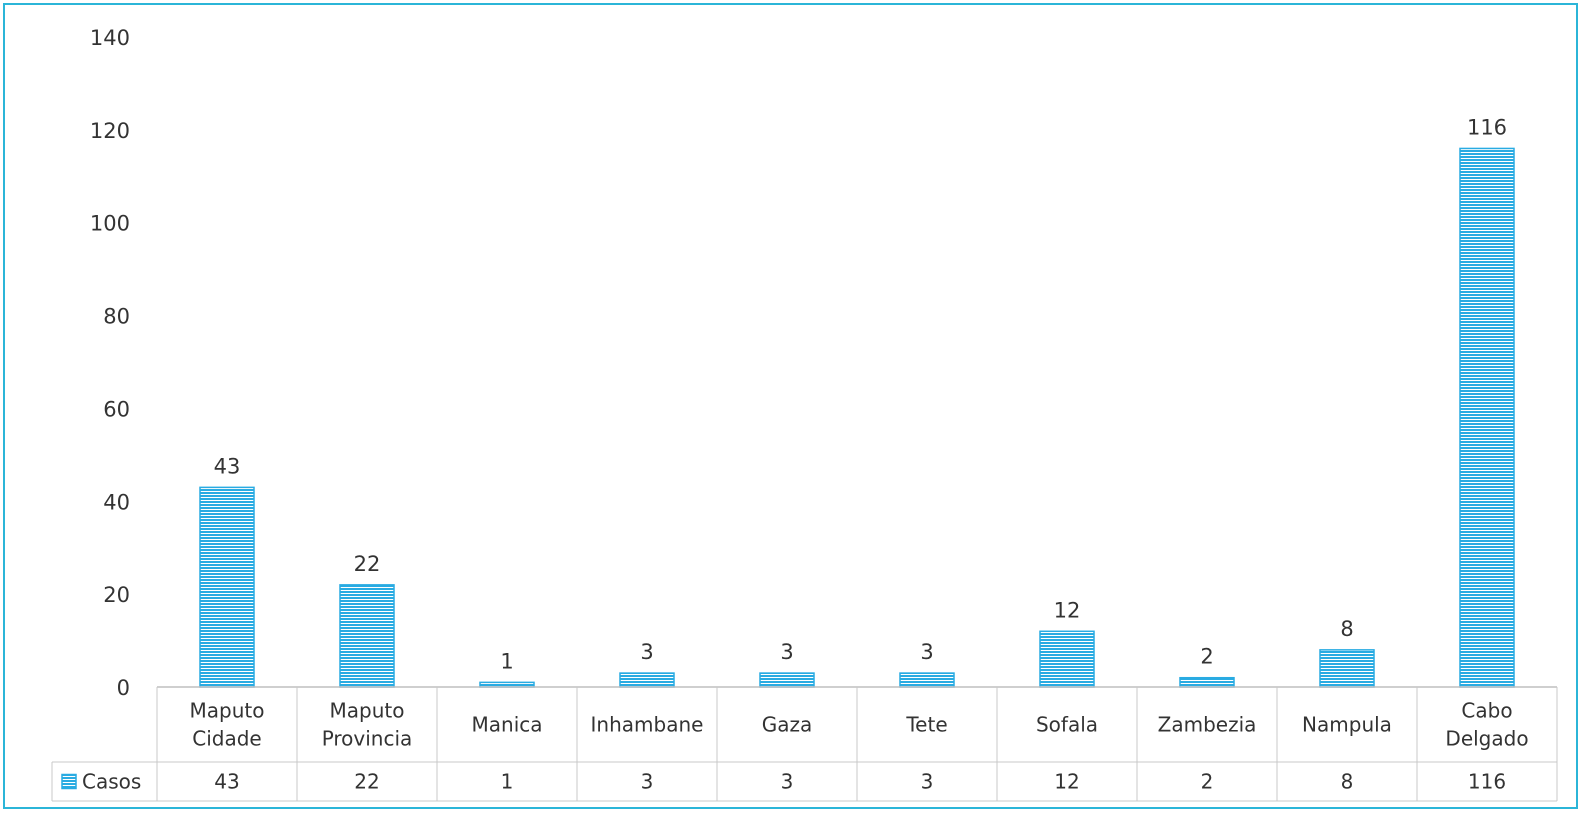 The image size is (1583, 815). I want to click on data-label: 12, so click(1067, 610).